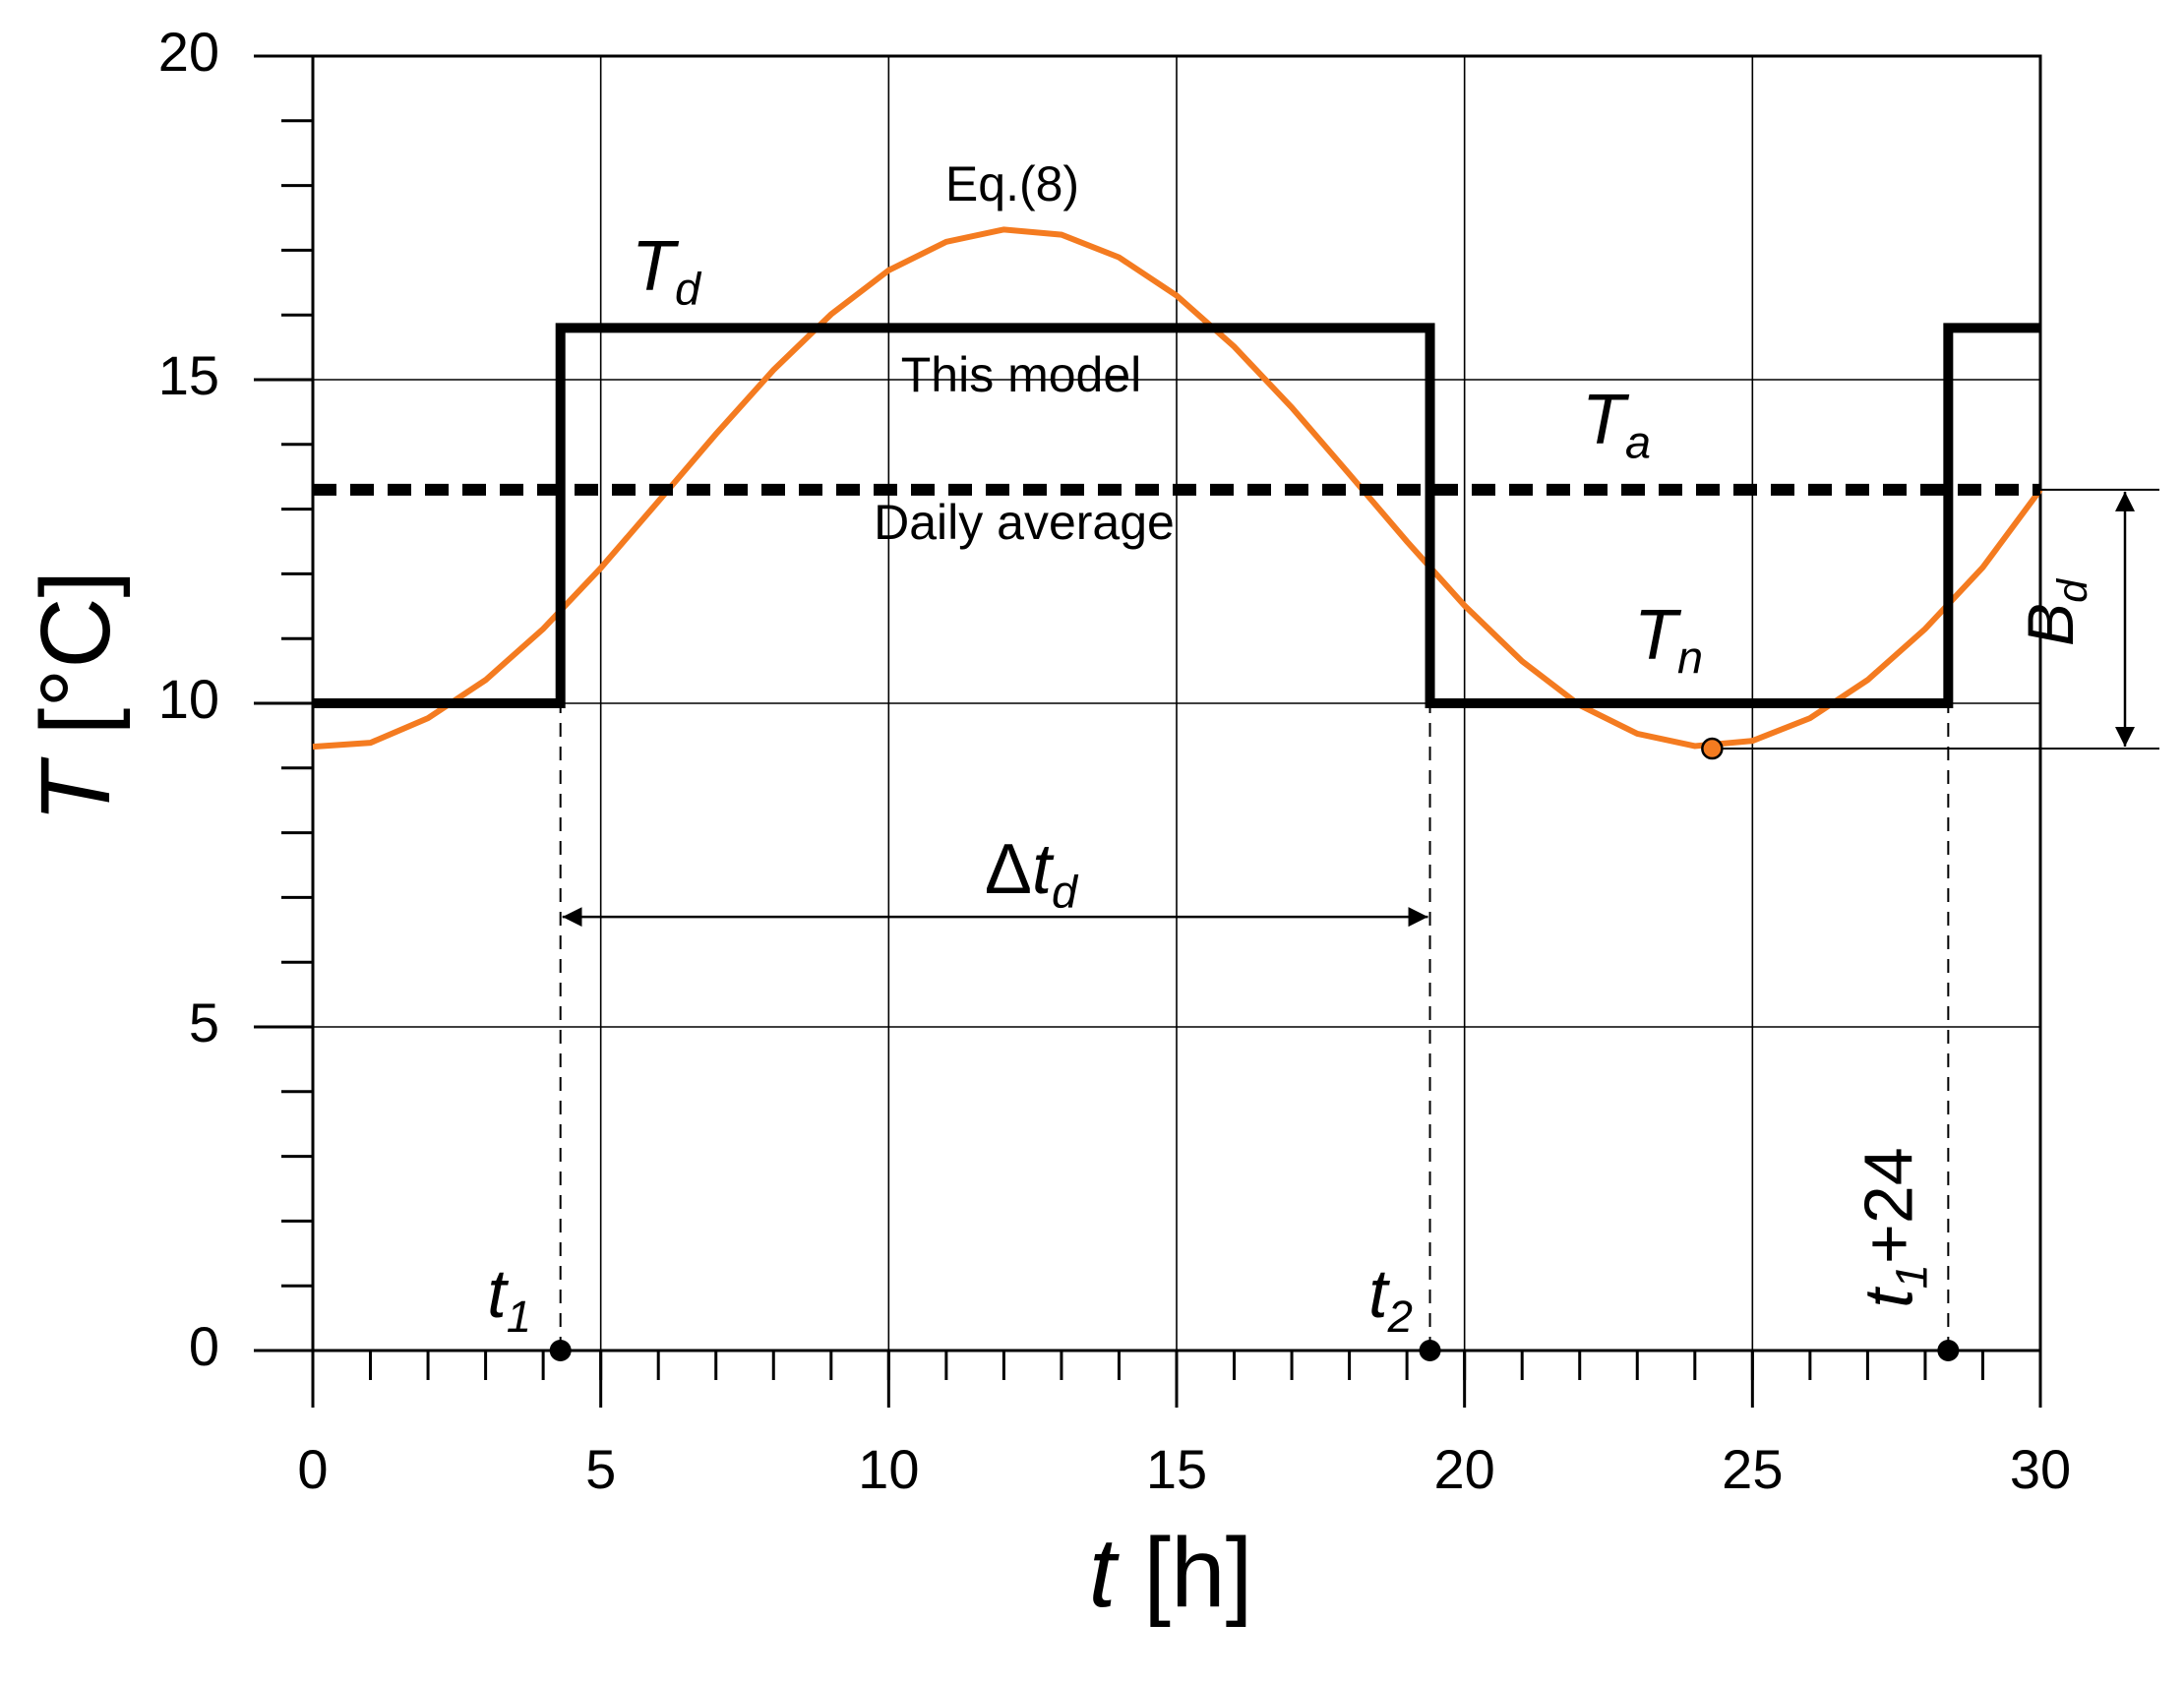 Image resolution: width=2184 pixels, height=1682 pixels. What do you see at coordinates (76, 789) in the screenshot?
I see `y-label-symbol: T` at bounding box center [76, 789].